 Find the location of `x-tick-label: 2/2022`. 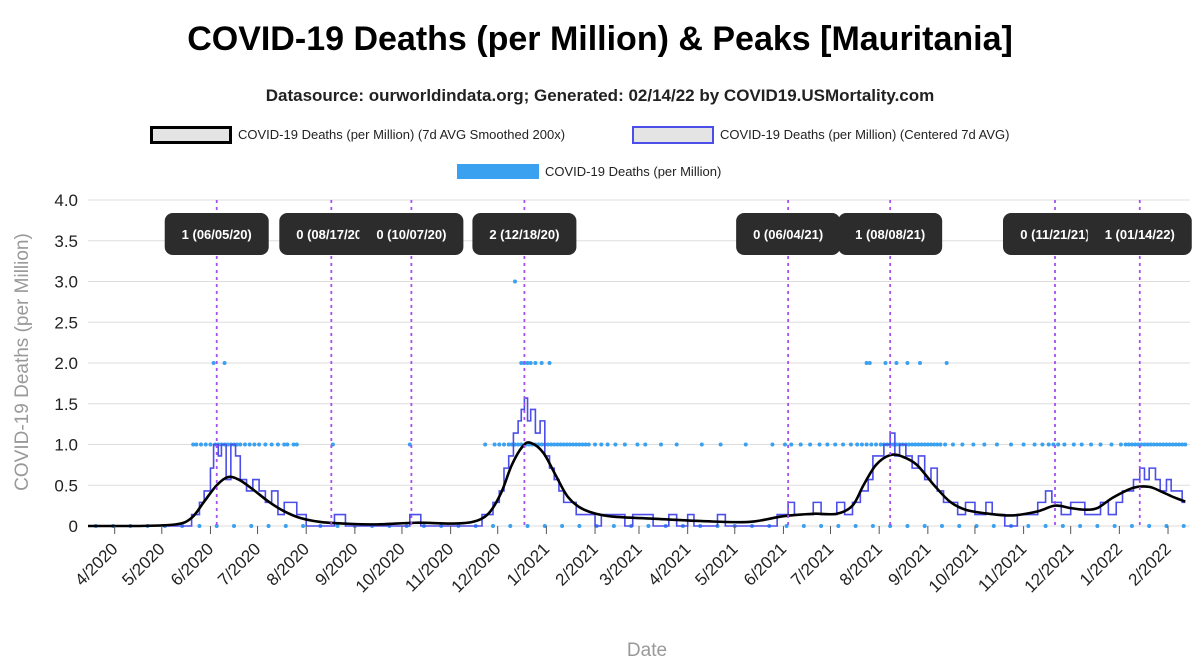

x-tick-label: 2/2022 is located at coordinates (1150, 564).